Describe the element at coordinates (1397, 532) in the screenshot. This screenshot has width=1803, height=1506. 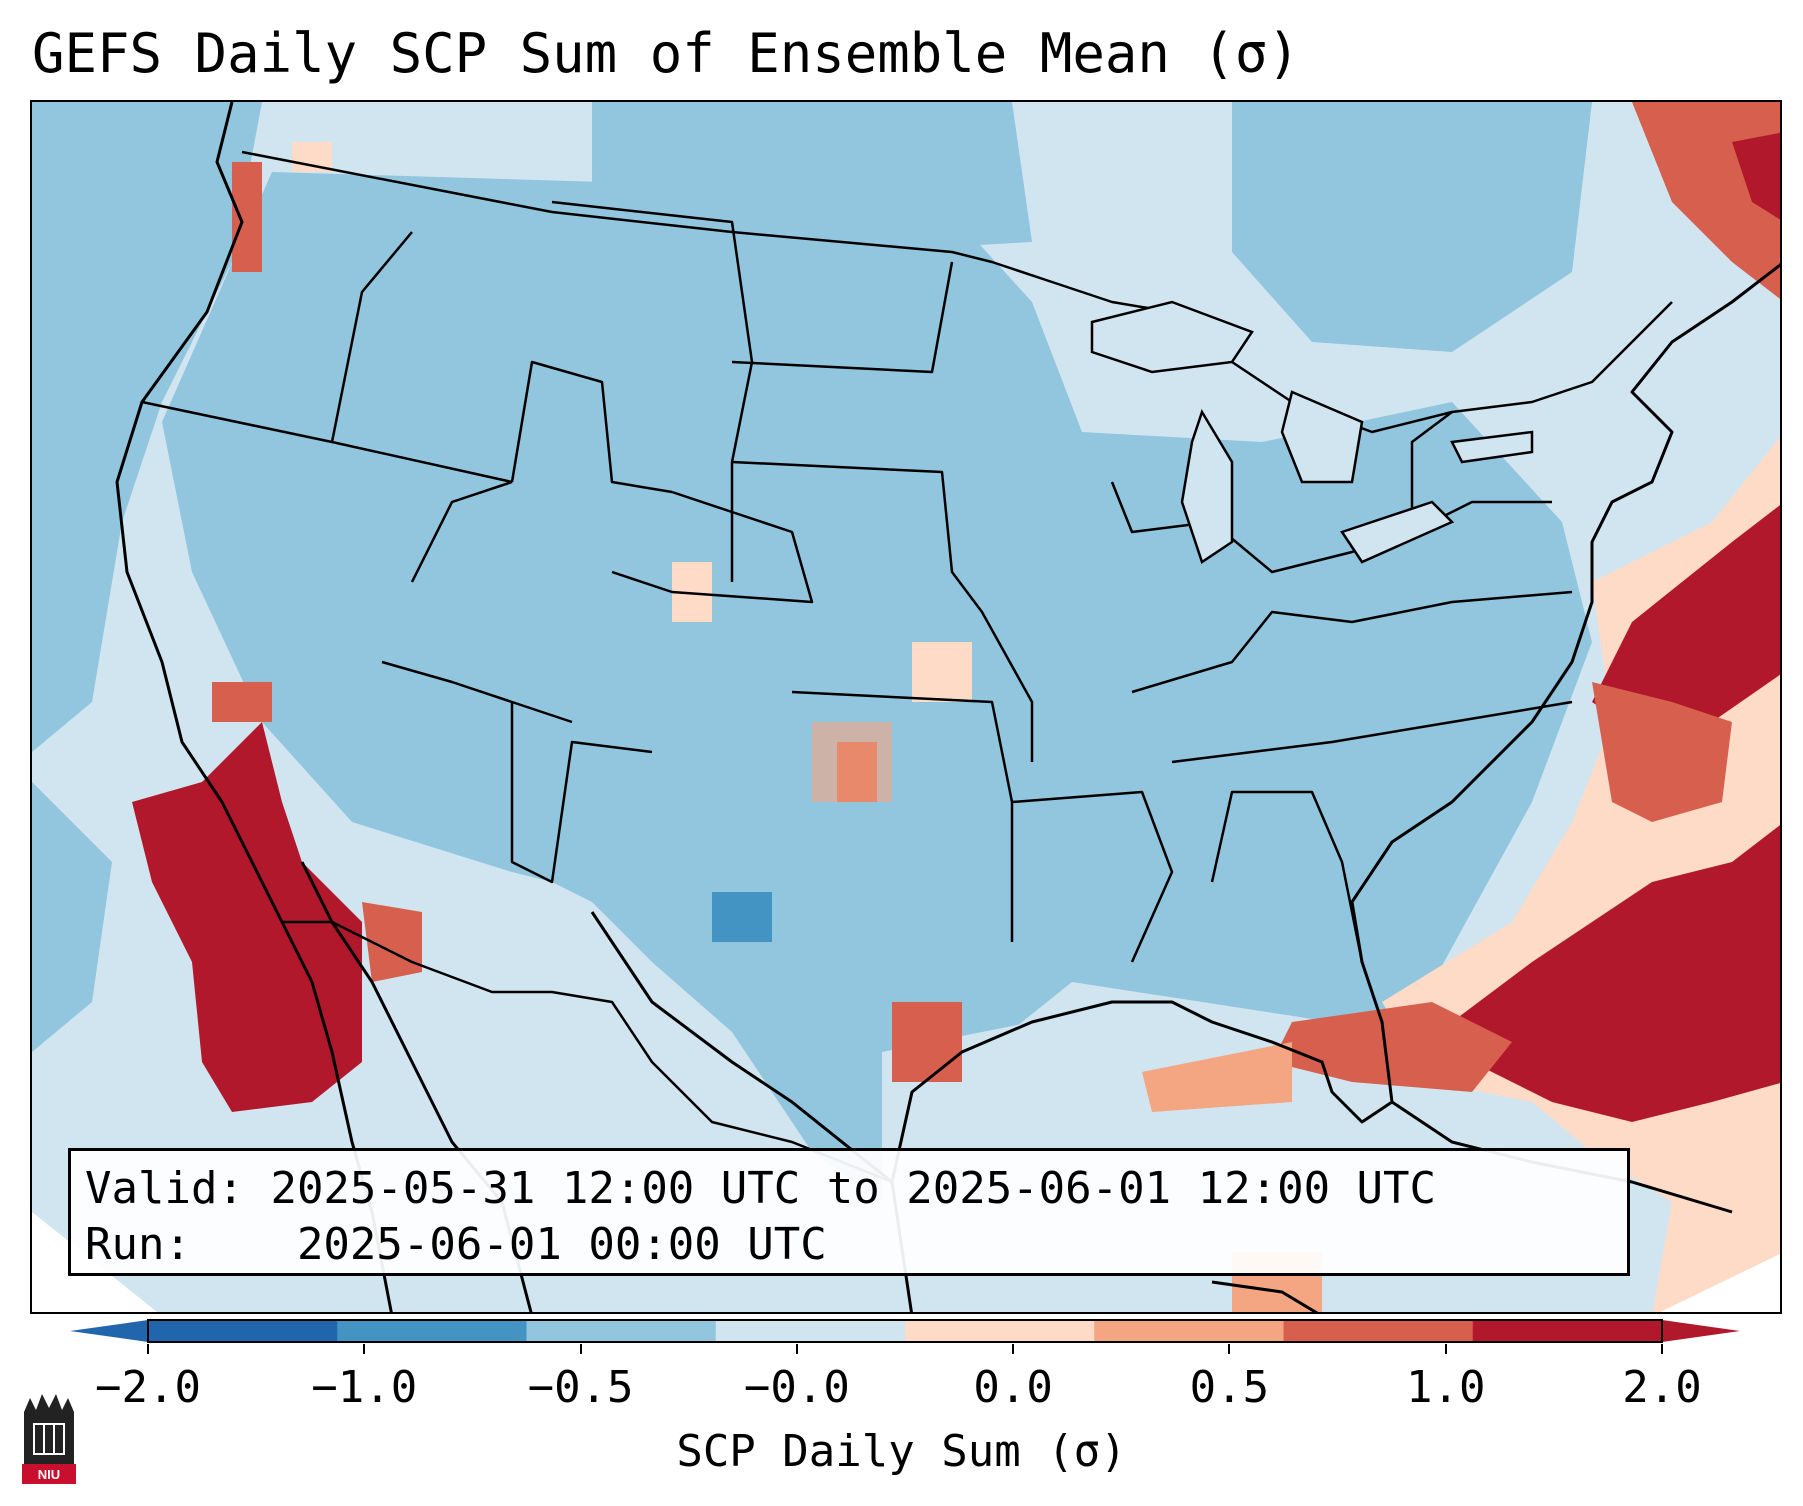
I see `lake-erie` at that location.